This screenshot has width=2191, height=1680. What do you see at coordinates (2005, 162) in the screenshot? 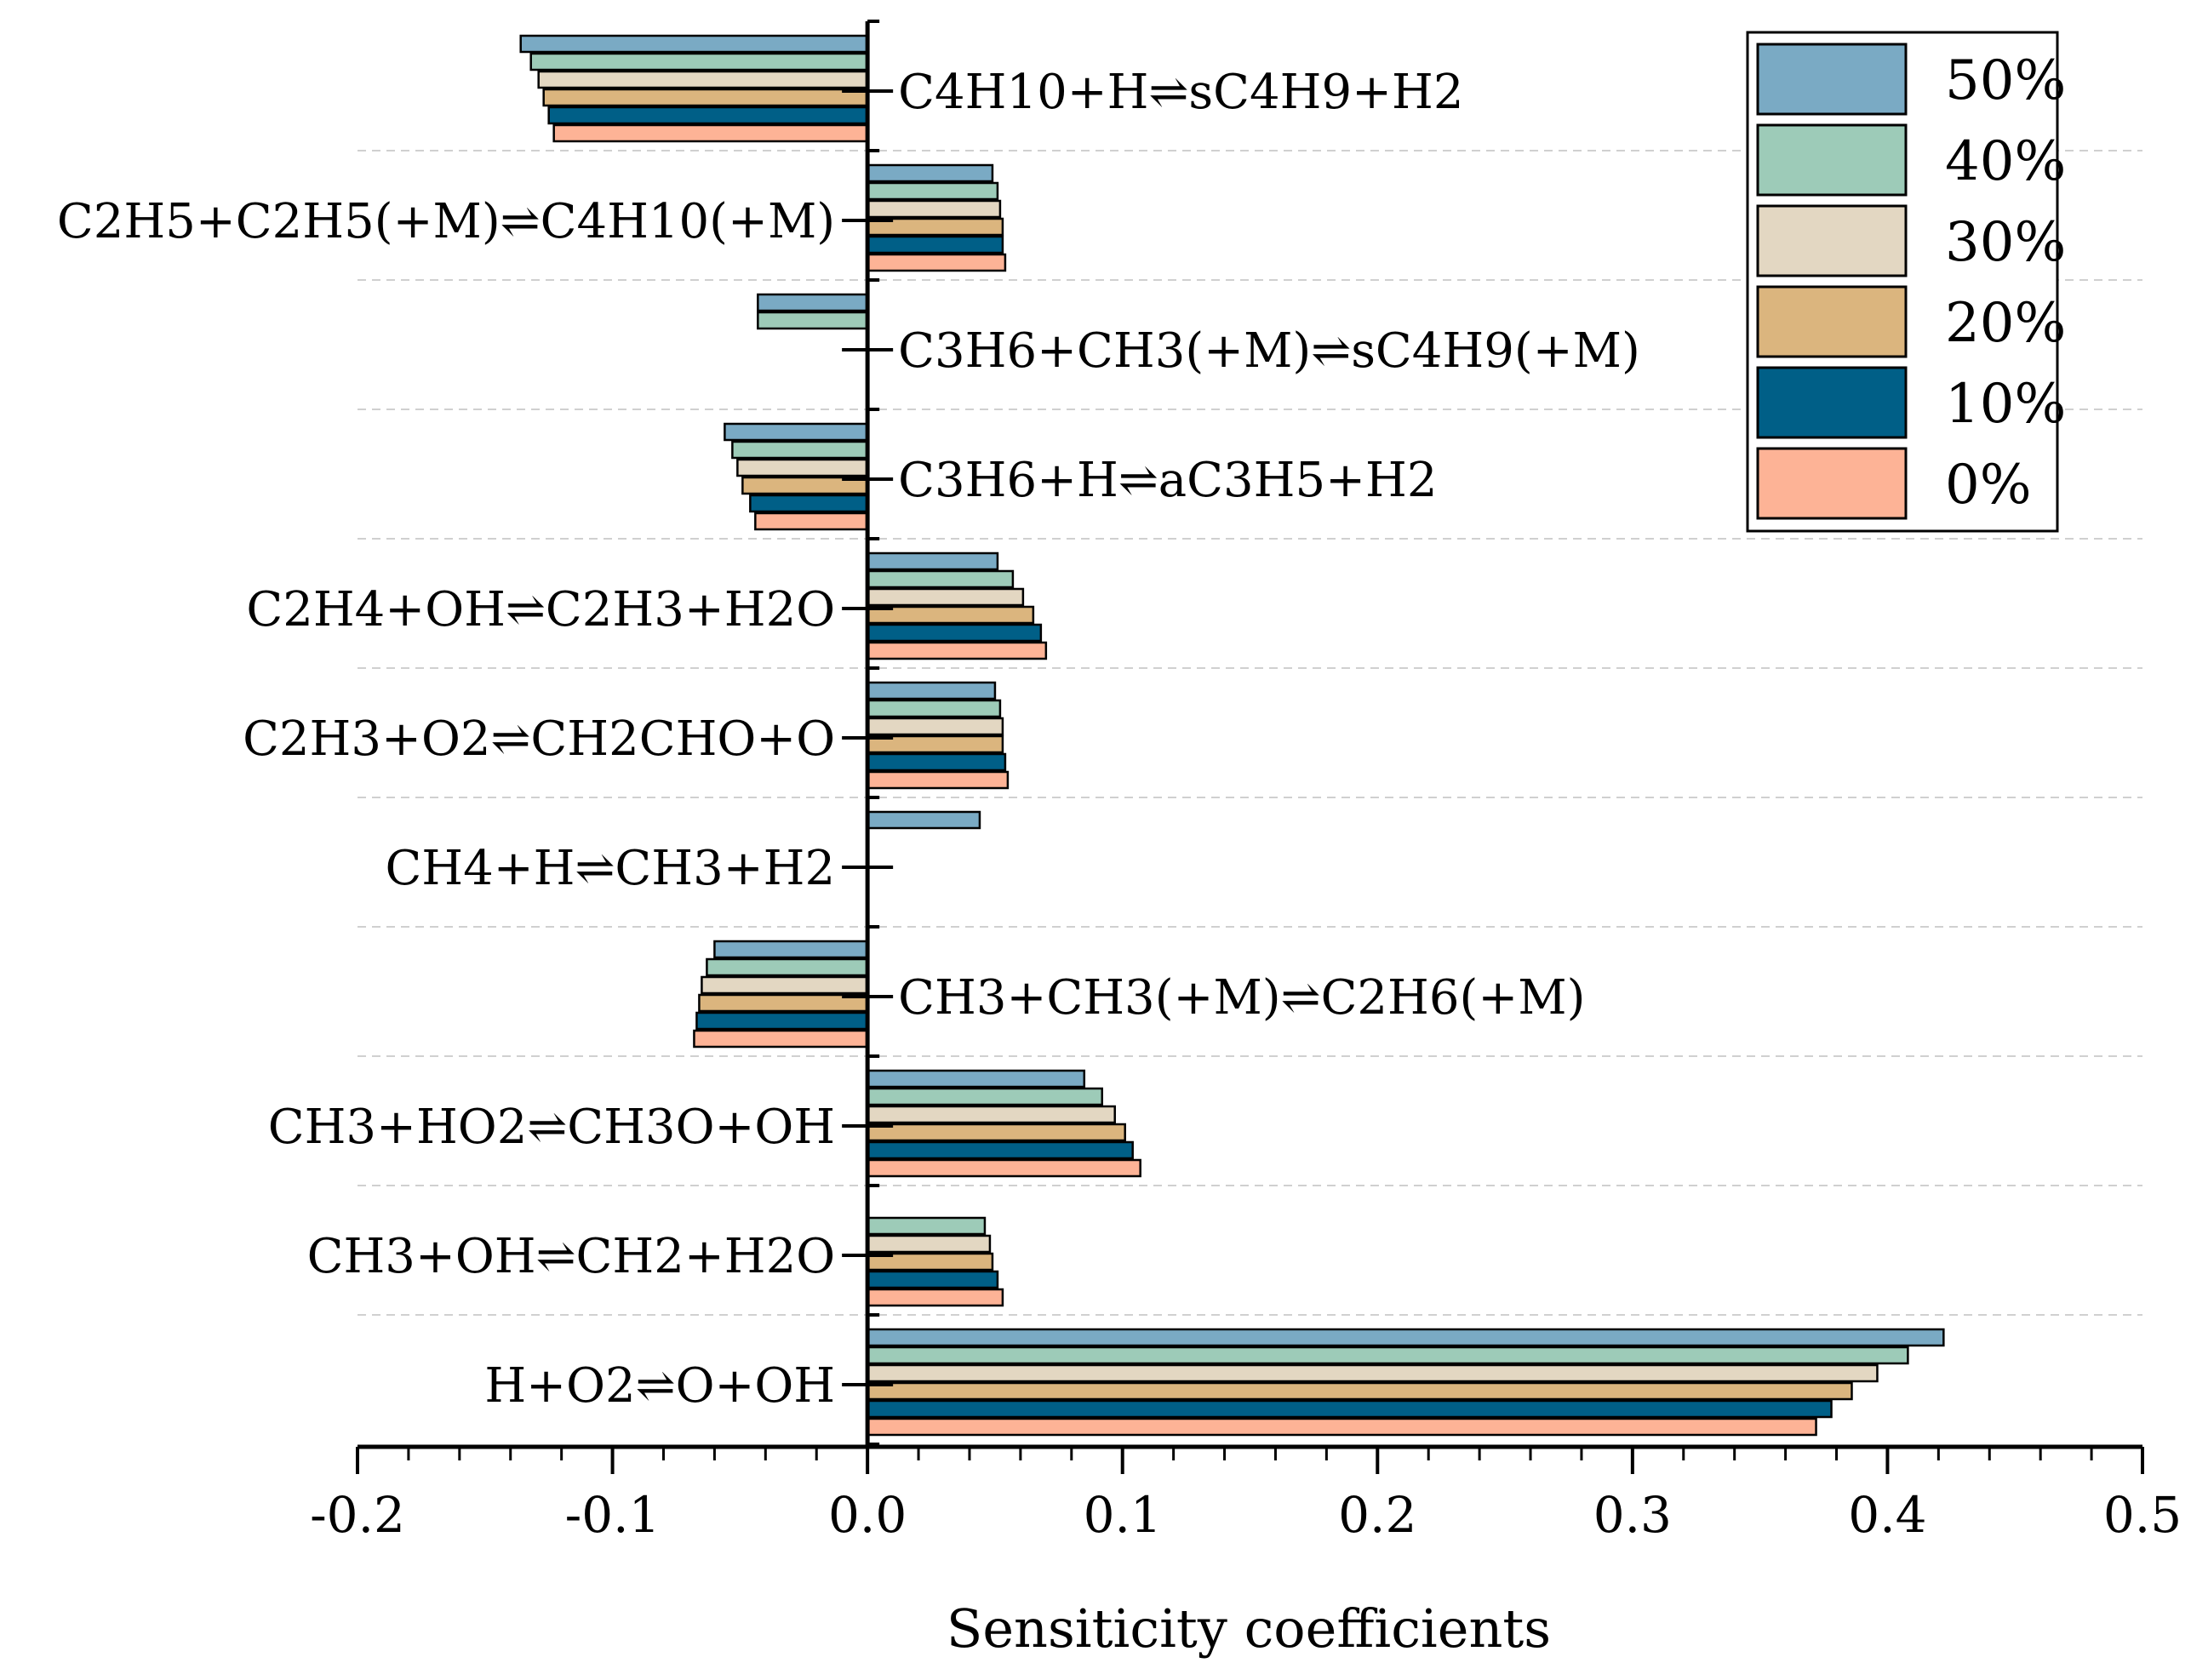
I see `legend-label: 40%` at bounding box center [2005, 162].